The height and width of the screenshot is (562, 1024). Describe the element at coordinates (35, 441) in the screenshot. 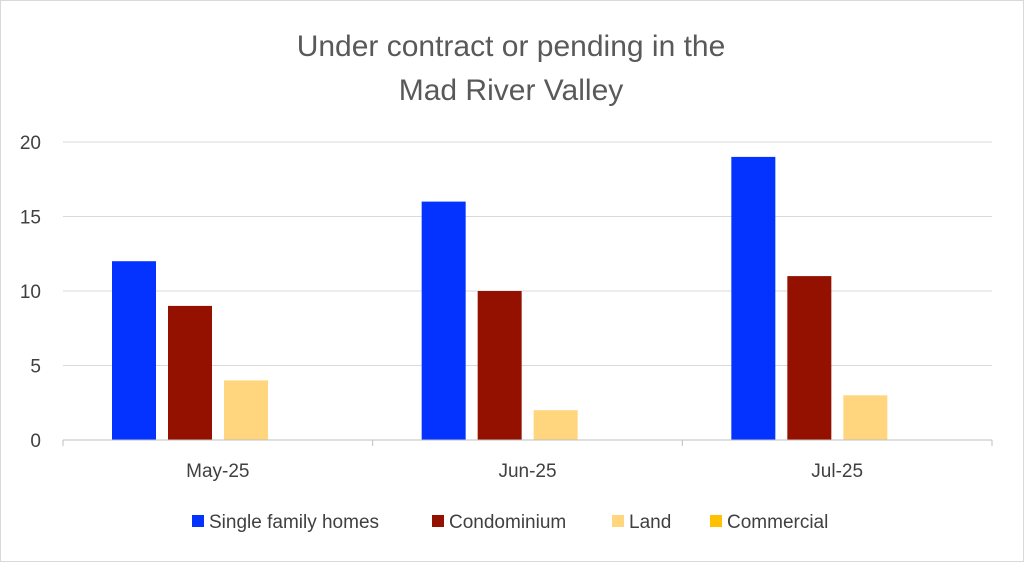

I see `y-tick-label: 0` at that location.